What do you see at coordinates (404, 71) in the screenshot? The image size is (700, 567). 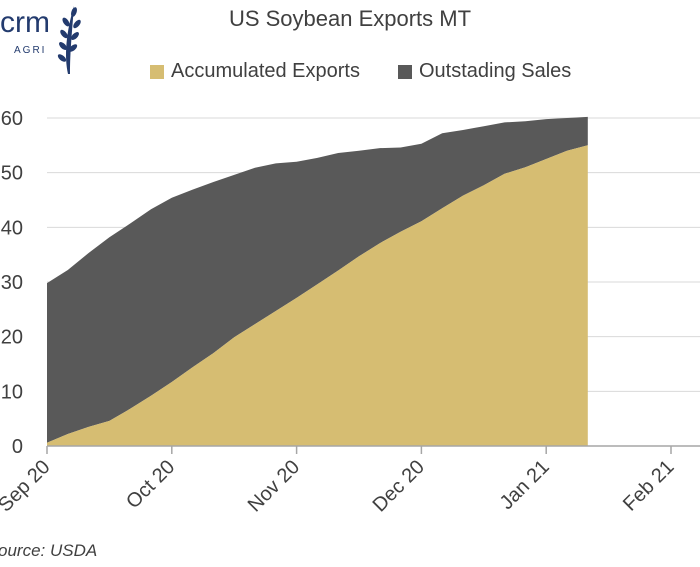 I see `legend-swatch-outstanding` at bounding box center [404, 71].